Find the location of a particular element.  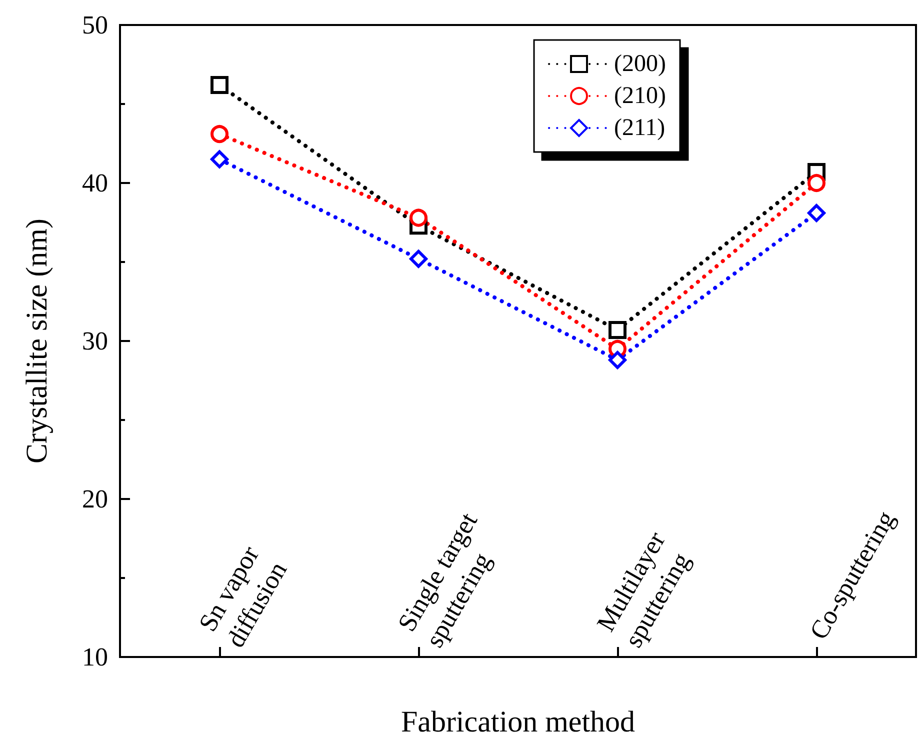

y-tick-label: 40 is located at coordinates (95, 183).